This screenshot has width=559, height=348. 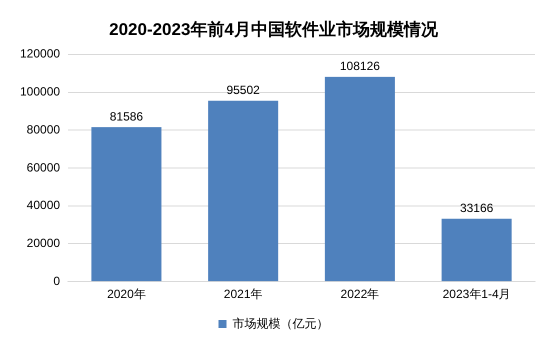 I want to click on x-tick-label: 2021年, so click(x=243, y=294).